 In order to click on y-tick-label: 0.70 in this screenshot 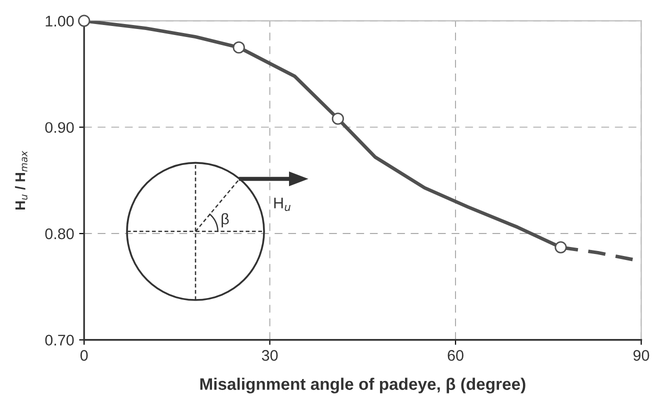, I will do `click(59, 340)`.